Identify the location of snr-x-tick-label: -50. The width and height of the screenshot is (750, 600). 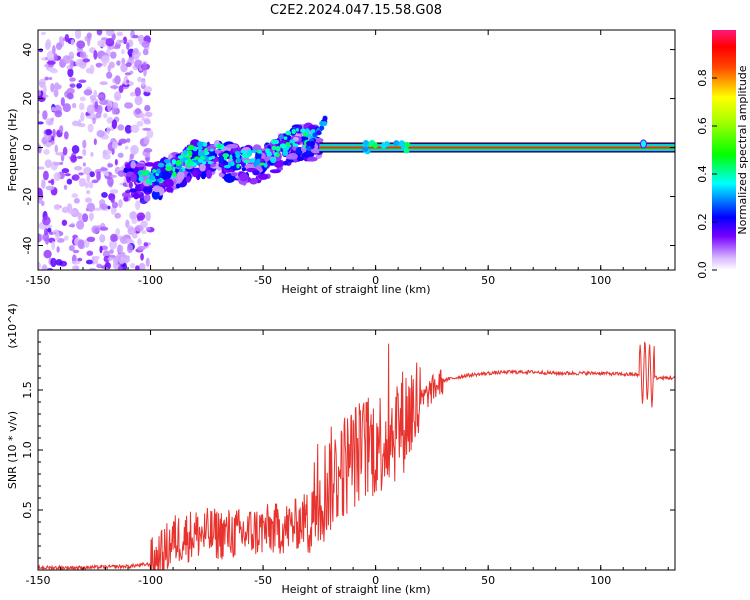
(263, 580).